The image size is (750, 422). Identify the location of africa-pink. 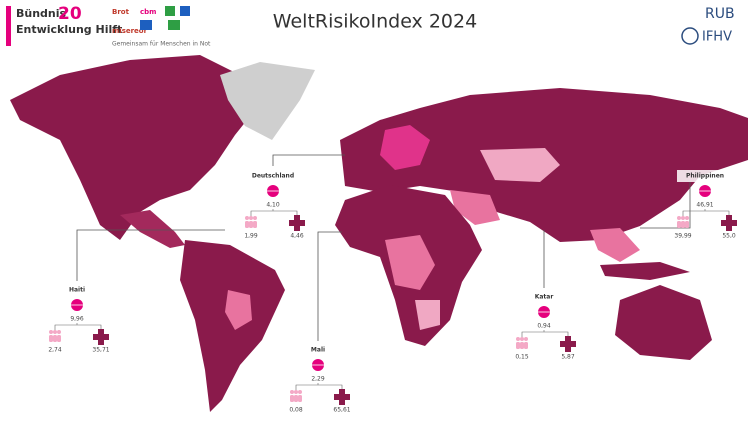
(410, 262).